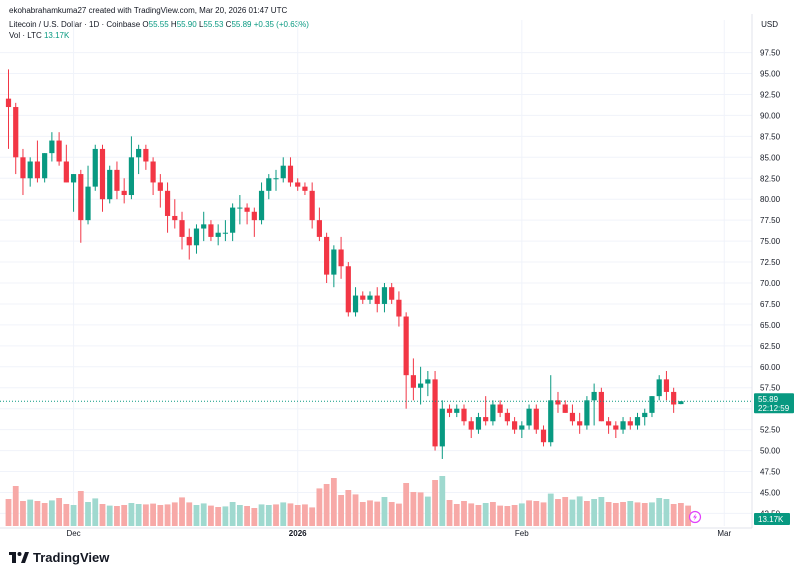 This screenshot has width=801, height=574. Describe the element at coordinates (770, 472) in the screenshot. I see `y-tick-label: 47.50` at that location.